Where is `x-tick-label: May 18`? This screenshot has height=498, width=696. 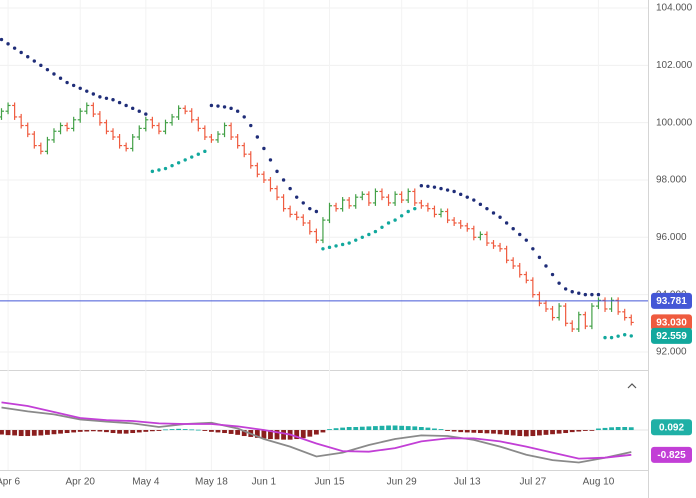
x-tick-label: May 18 is located at coordinates (211, 482).